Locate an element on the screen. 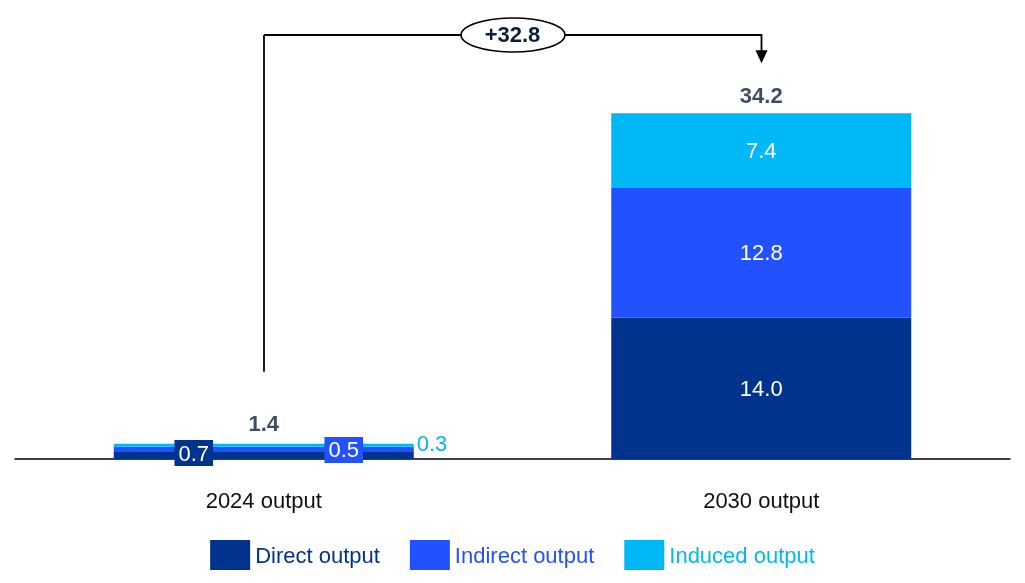  data-label: 7.4 is located at coordinates (761, 151).